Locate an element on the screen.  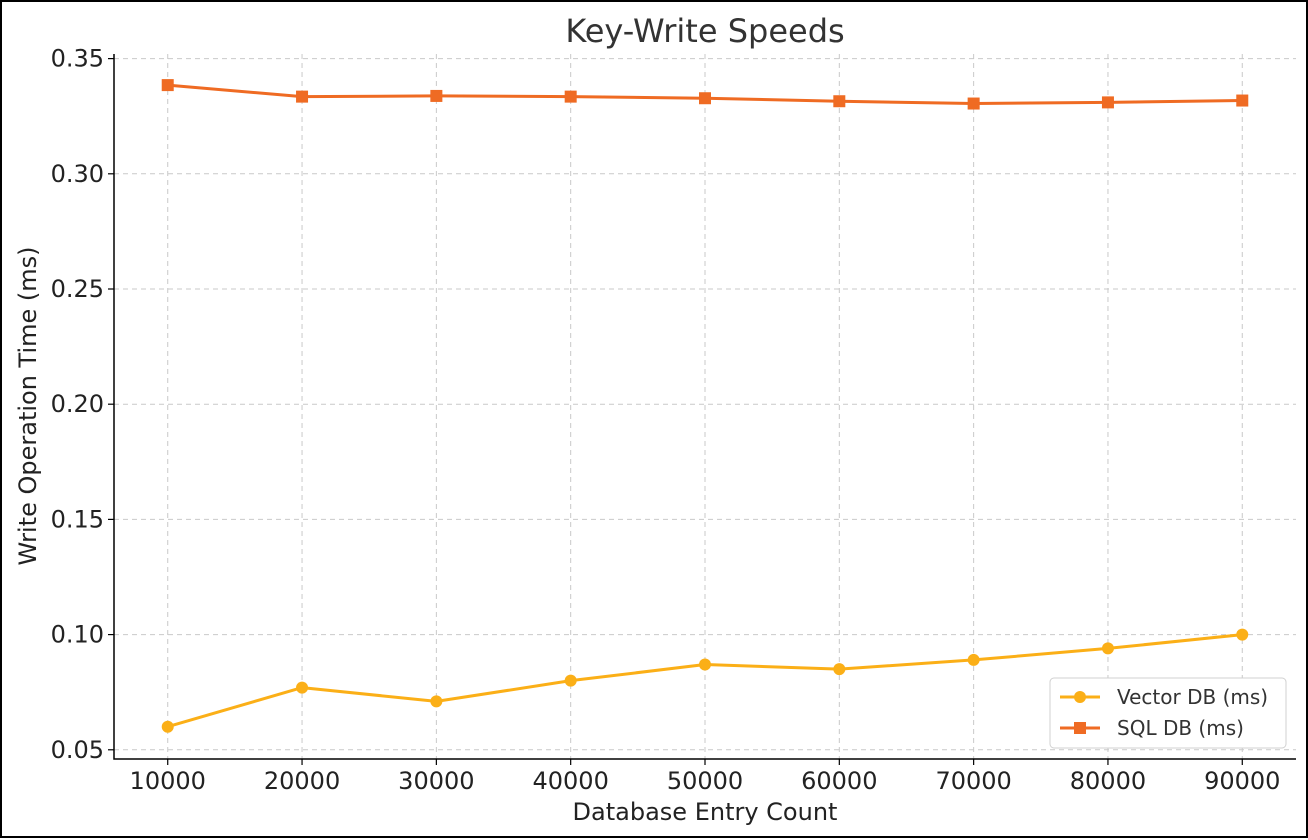
y-tick-label: 0.15 is located at coordinates (77, 519).